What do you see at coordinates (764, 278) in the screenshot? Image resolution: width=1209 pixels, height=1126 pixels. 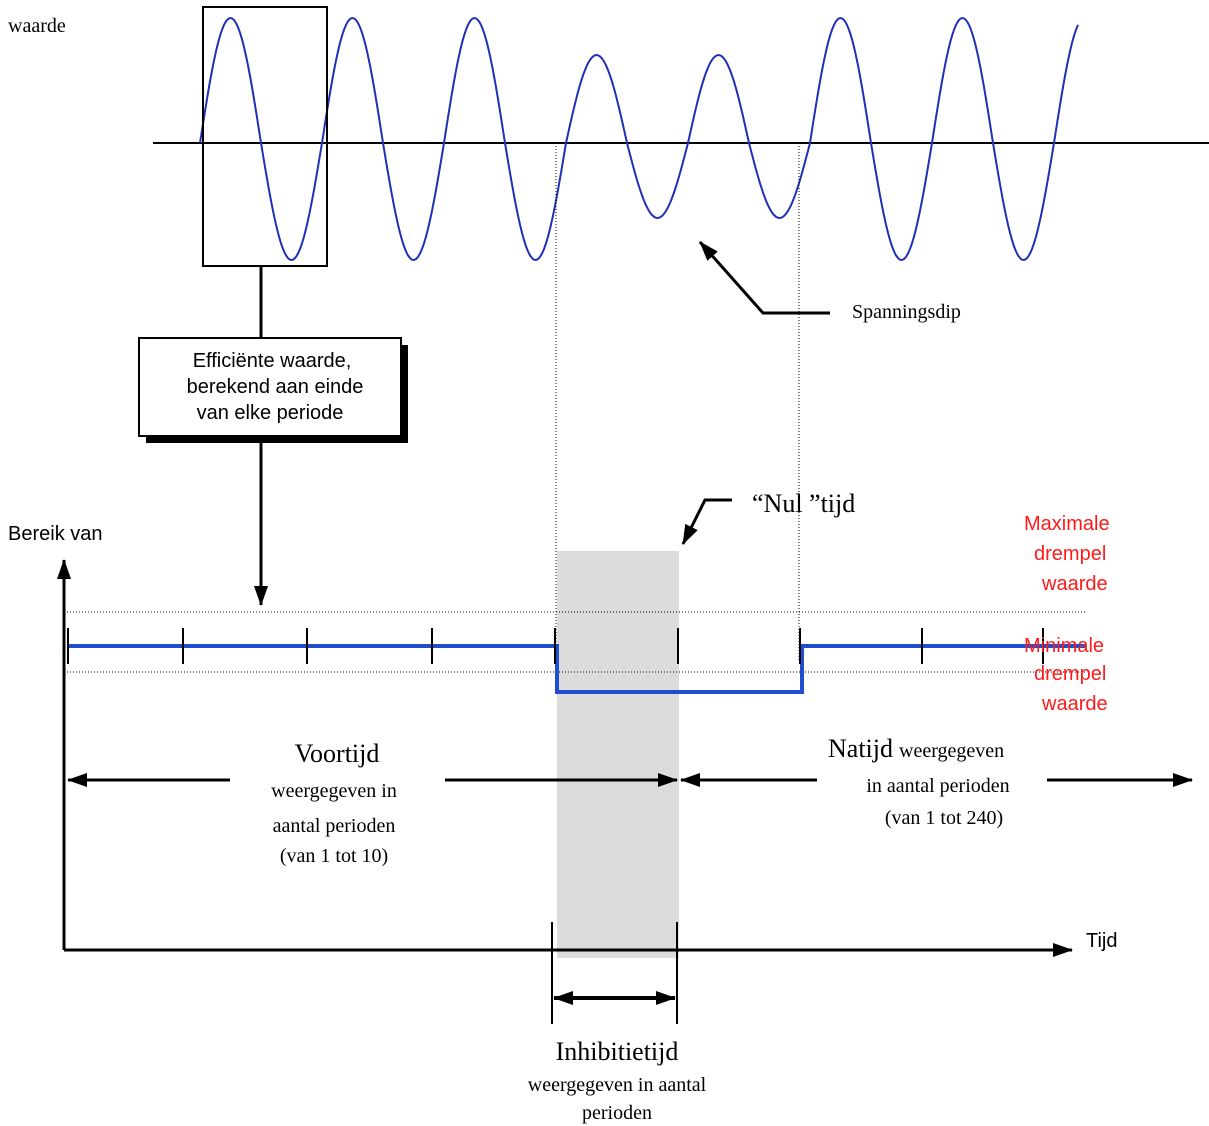 I see `dip-arrow` at bounding box center [764, 278].